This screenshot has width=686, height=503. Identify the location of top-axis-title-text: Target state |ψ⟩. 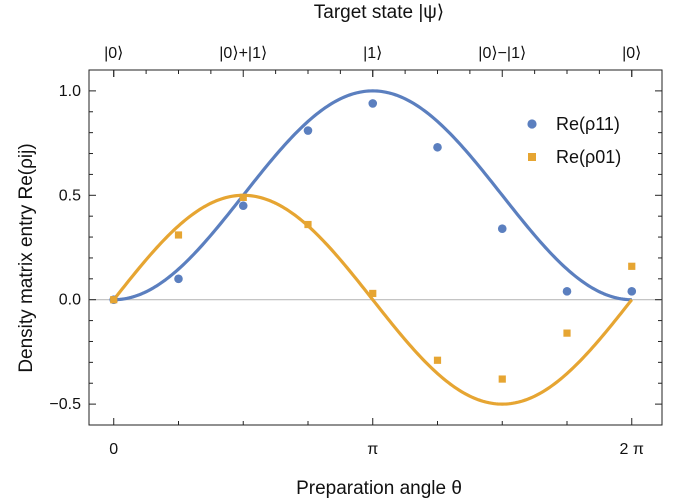
(379, 12).